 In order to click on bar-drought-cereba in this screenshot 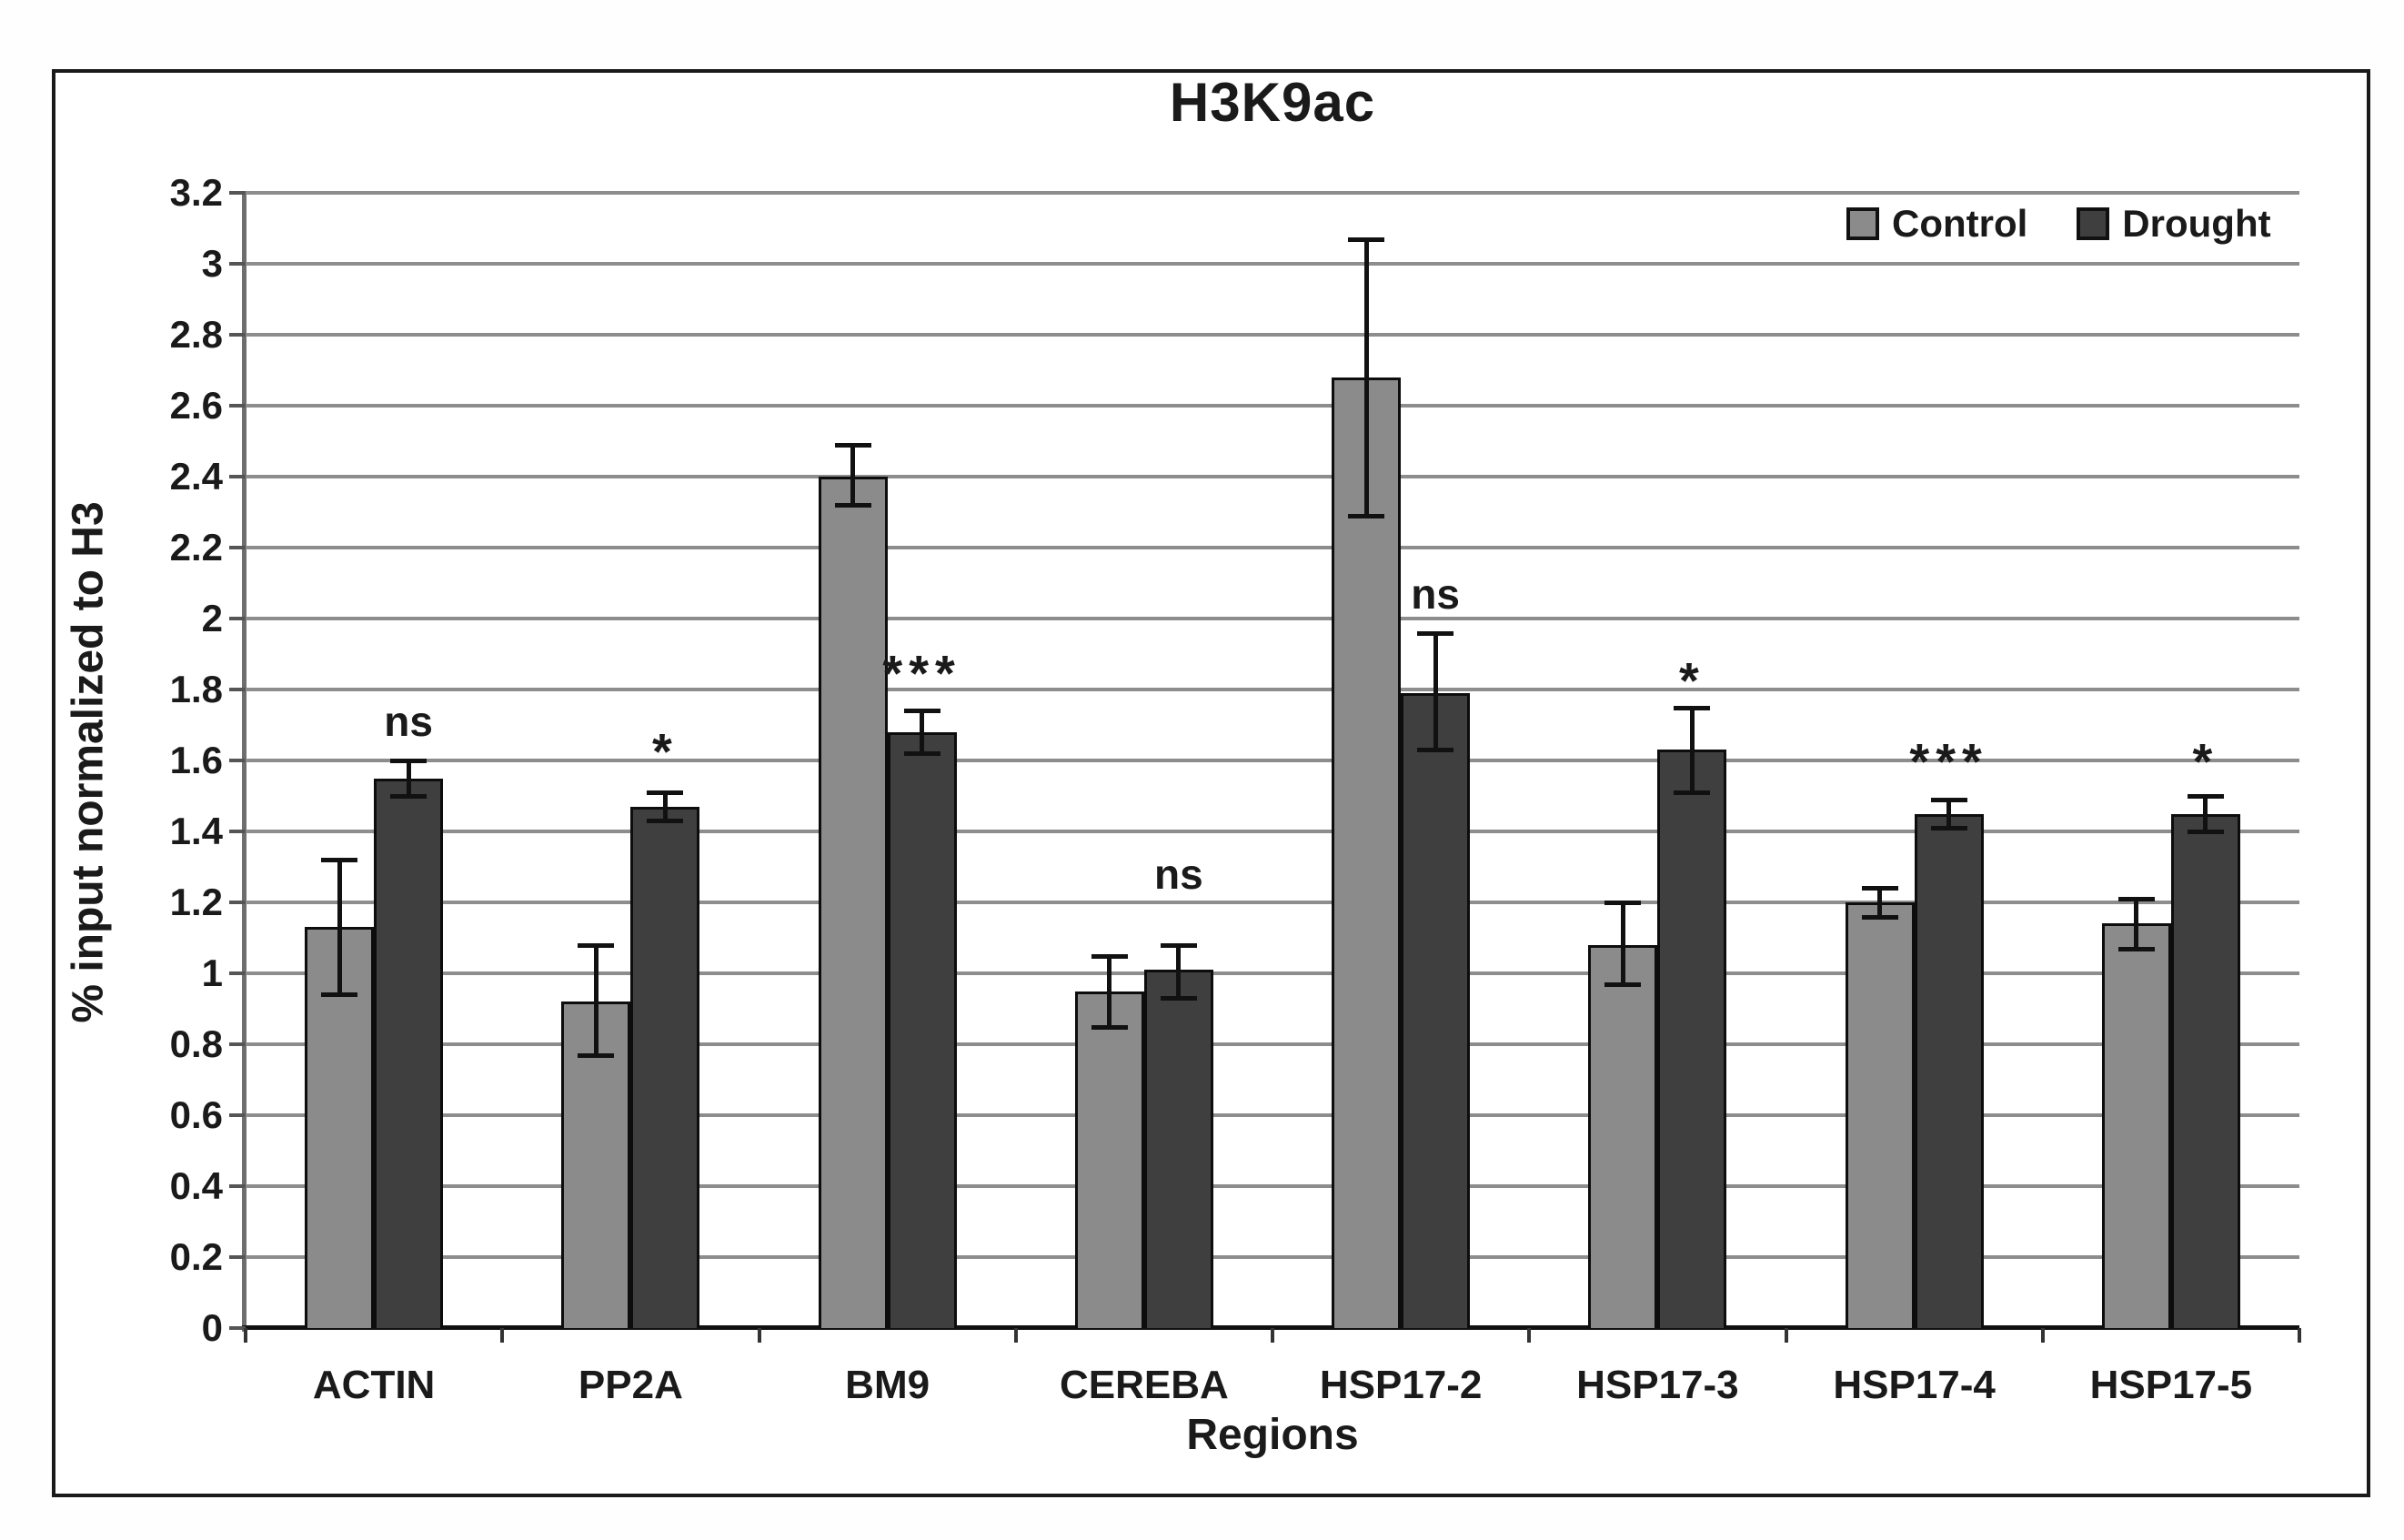, I will do `click(1178, 1149)`.